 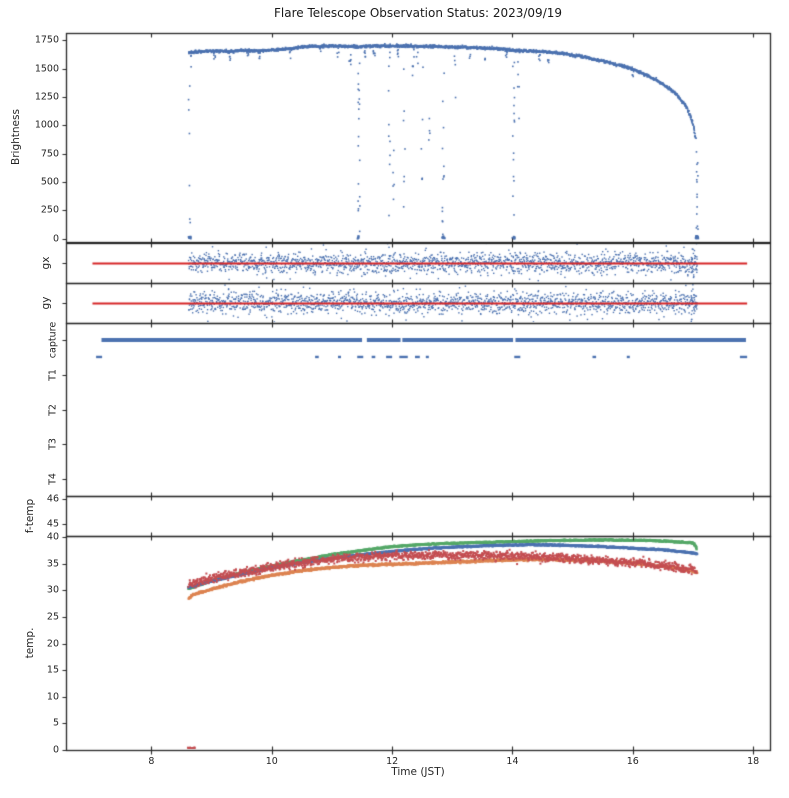 What do you see at coordinates (46, 40) in the screenshot?
I see `y-tick-label-brightness: 1750` at bounding box center [46, 40].